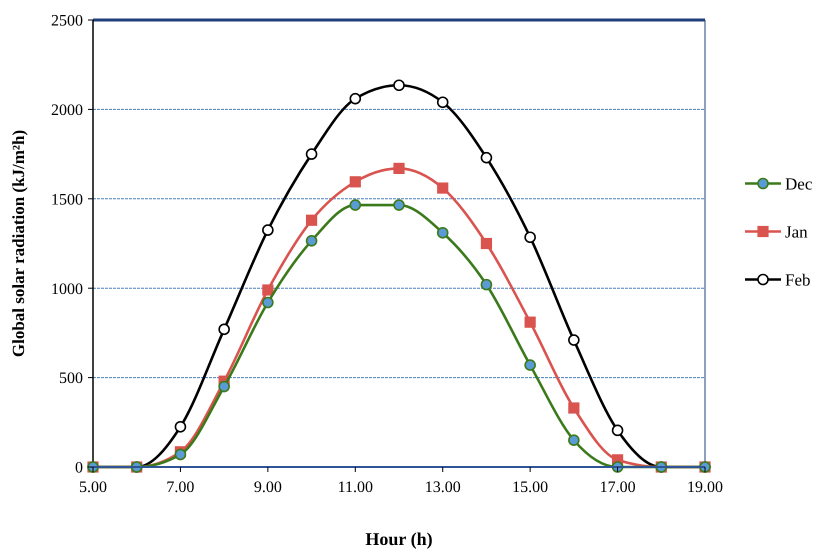 The height and width of the screenshot is (557, 819). Describe the element at coordinates (705, 487) in the screenshot. I see `x-tick-label: 19.00` at that location.